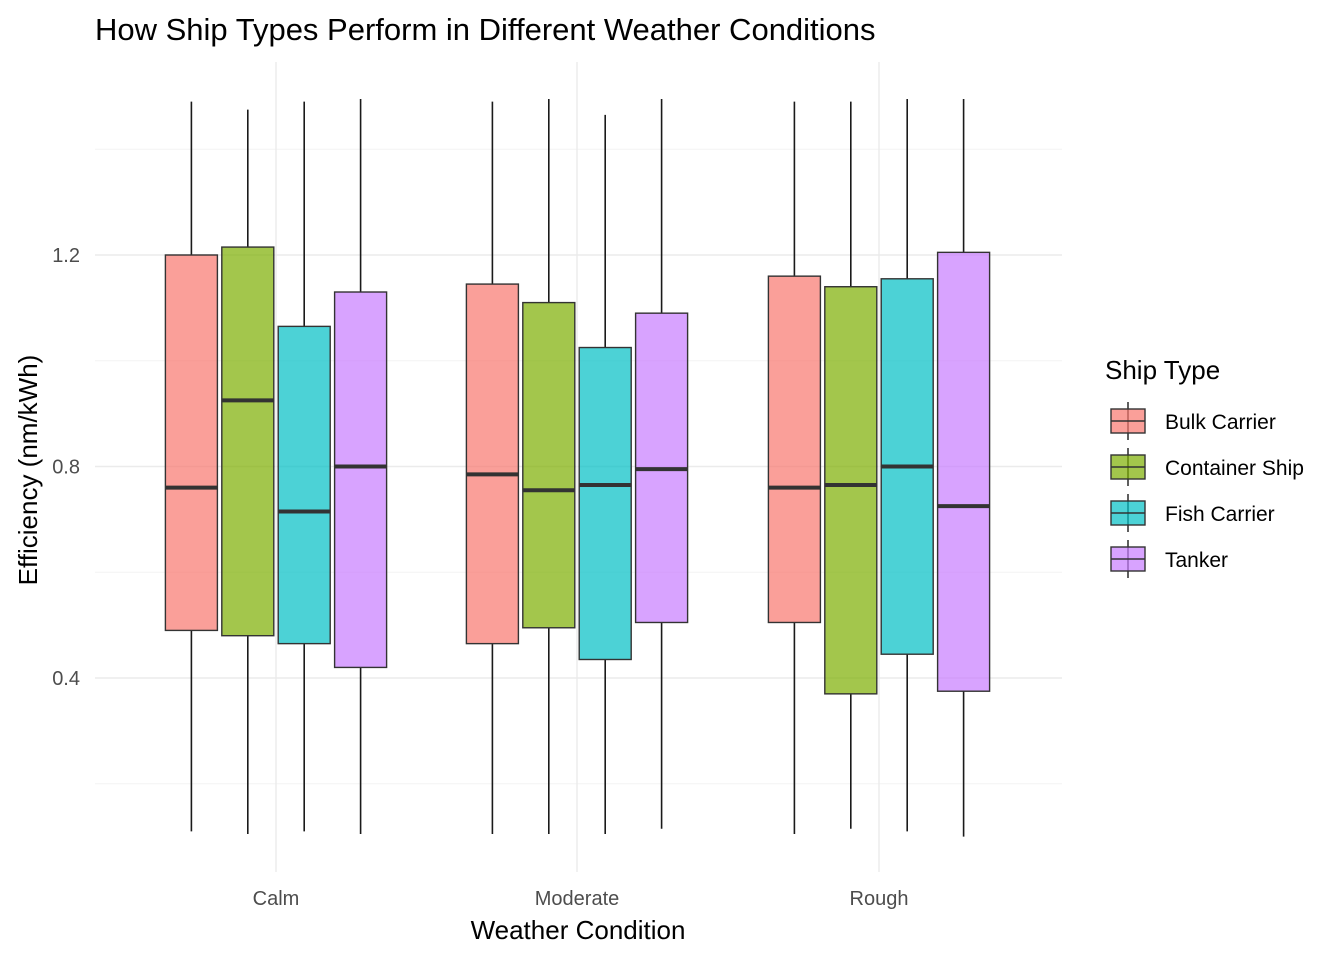  I want to click on y-tick-label: 0.8, so click(66, 468).